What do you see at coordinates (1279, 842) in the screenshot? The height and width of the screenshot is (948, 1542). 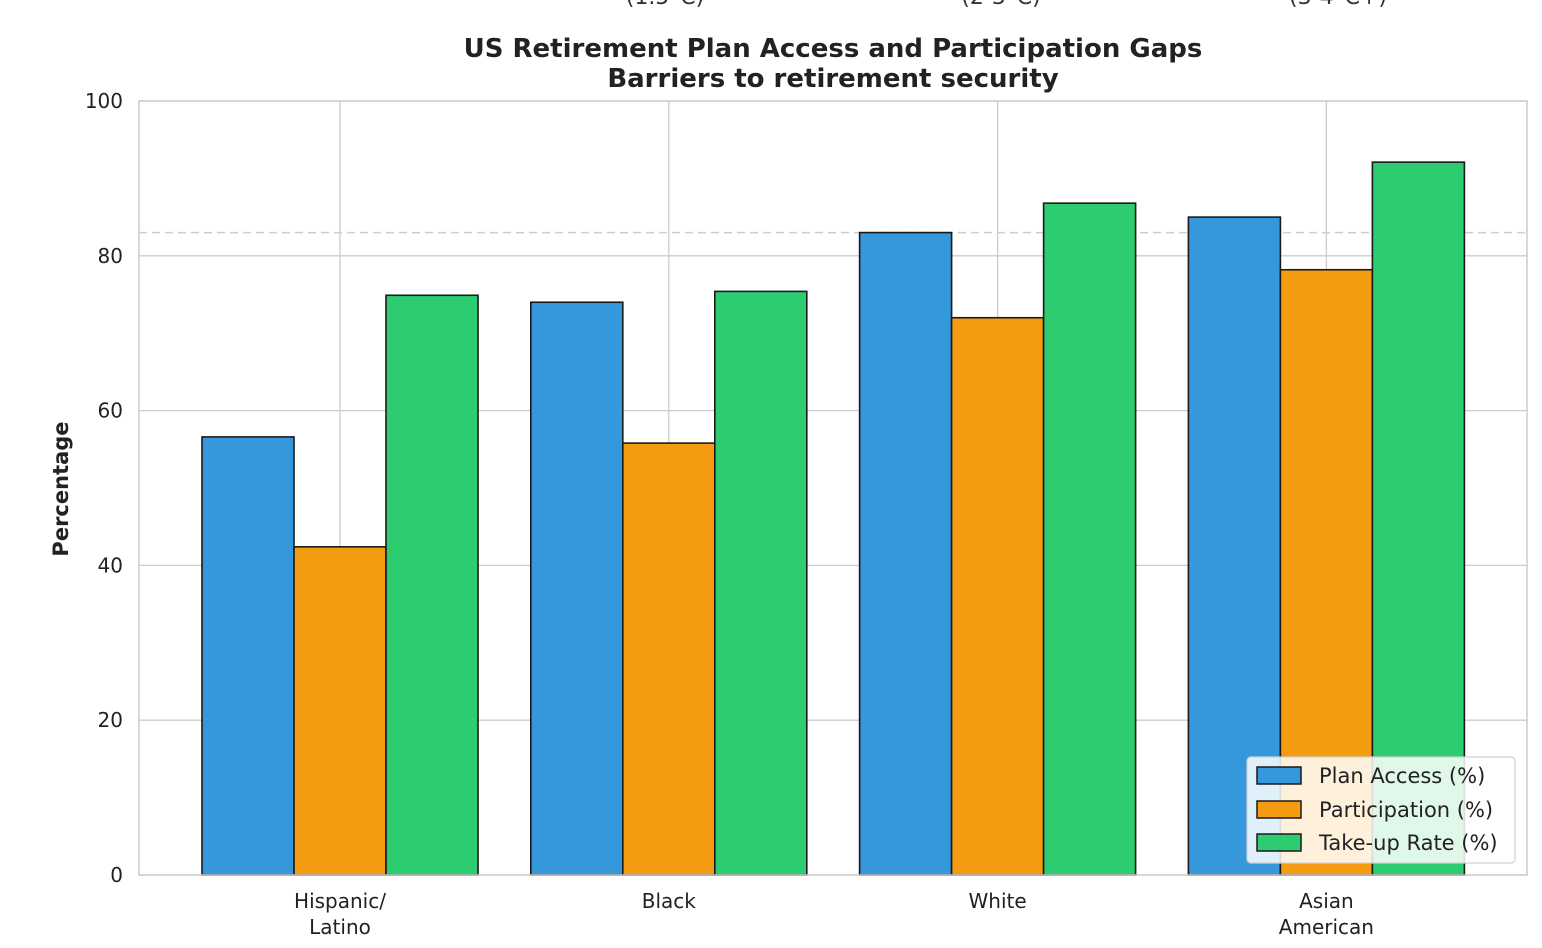 I see `legend-swatch-take-up-rate` at bounding box center [1279, 842].